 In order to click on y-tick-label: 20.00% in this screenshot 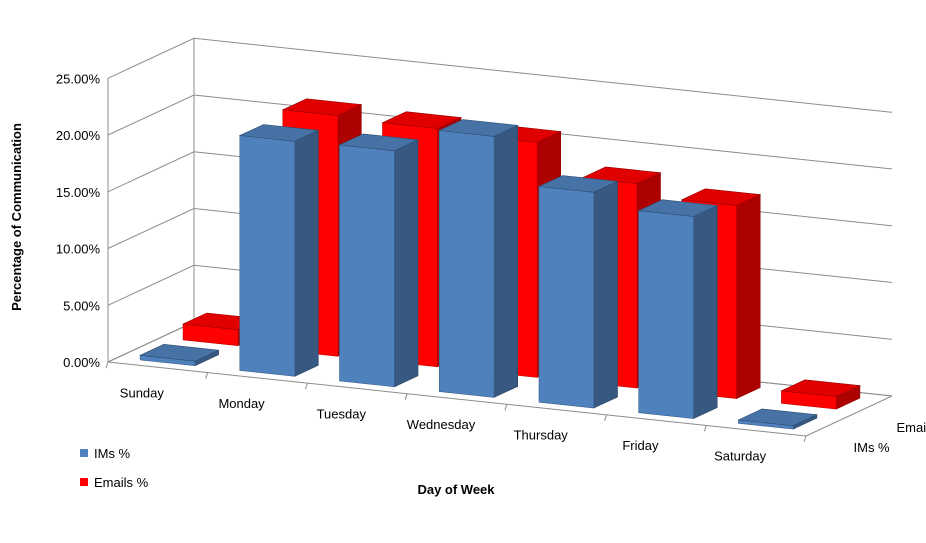, I will do `click(78, 135)`.